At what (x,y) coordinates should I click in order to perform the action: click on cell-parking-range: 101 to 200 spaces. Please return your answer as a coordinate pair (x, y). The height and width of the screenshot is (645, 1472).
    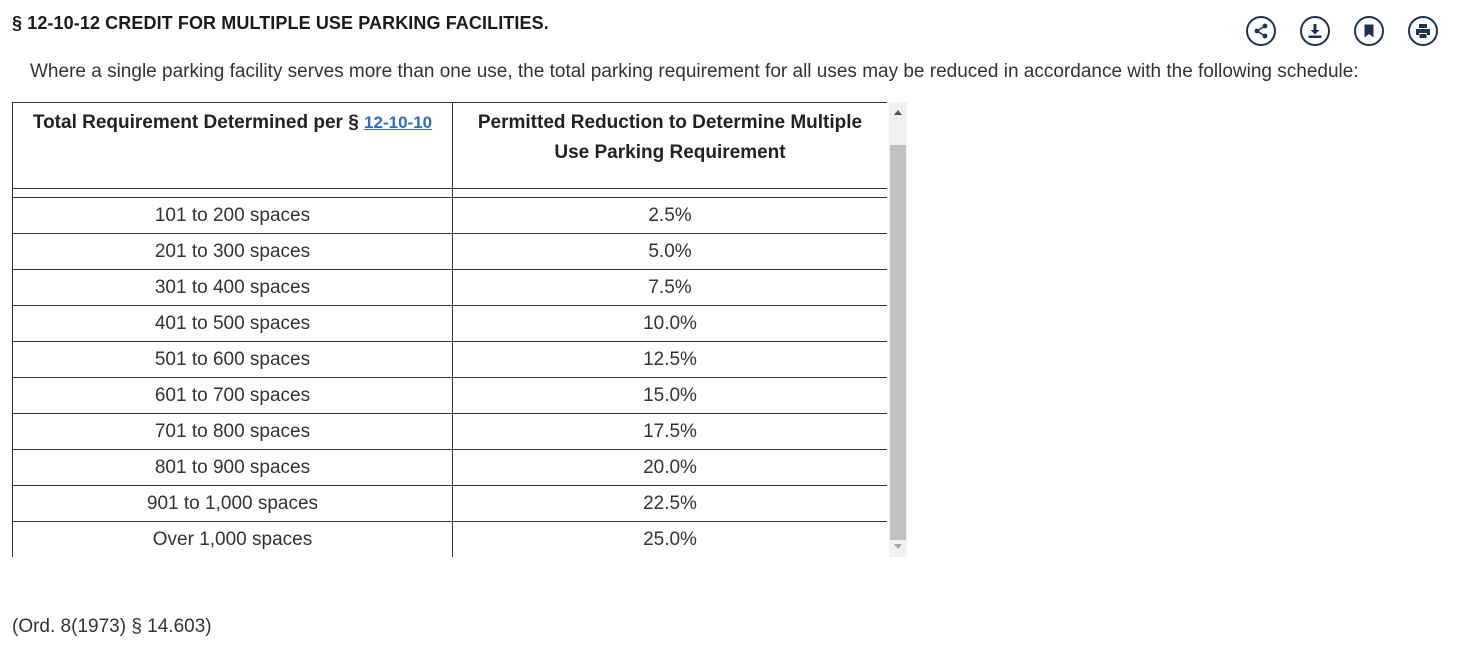
    Looking at the image, I should click on (233, 216).